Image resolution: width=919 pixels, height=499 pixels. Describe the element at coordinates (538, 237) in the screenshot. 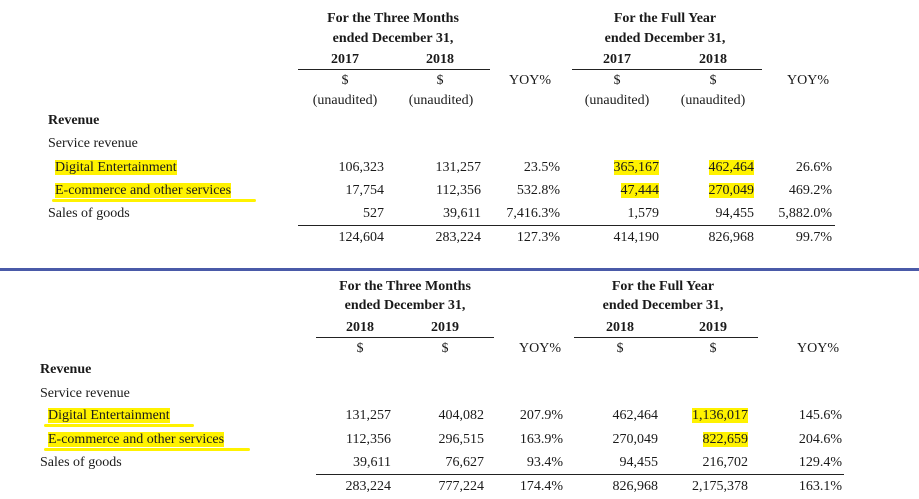

I see `total-cell: 127.3%` at that location.